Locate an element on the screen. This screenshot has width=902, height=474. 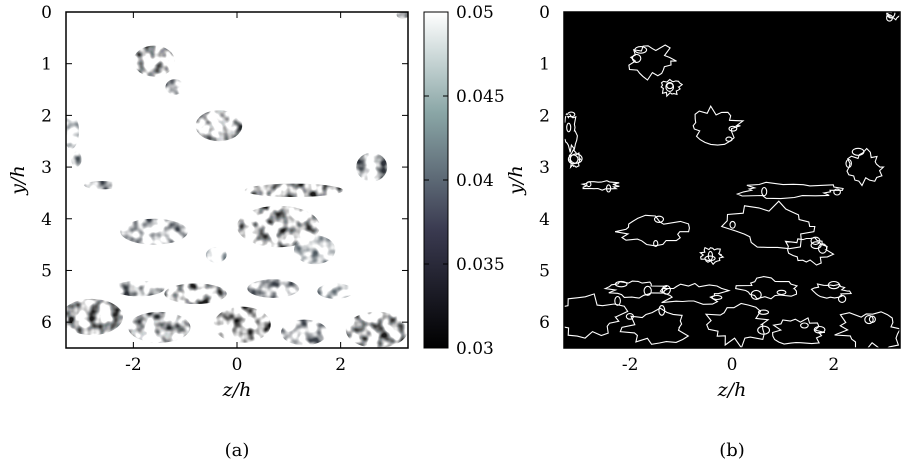
x-tick-label: -2 is located at coordinates (133, 365).